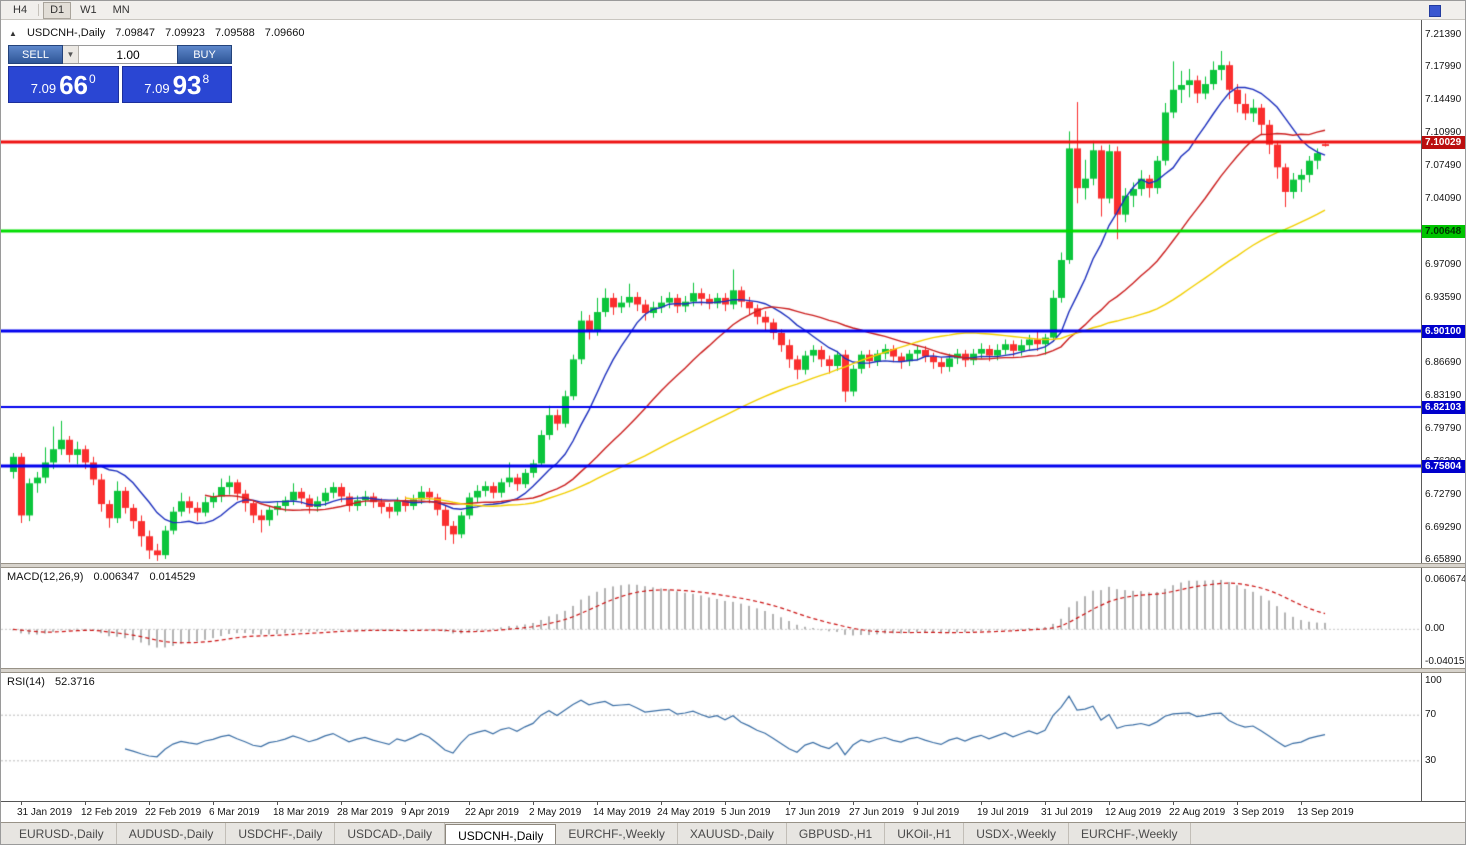 The width and height of the screenshot is (1466, 845). Describe the element at coordinates (74, 85) in the screenshot. I see `sell-price-pips: 66` at that location.